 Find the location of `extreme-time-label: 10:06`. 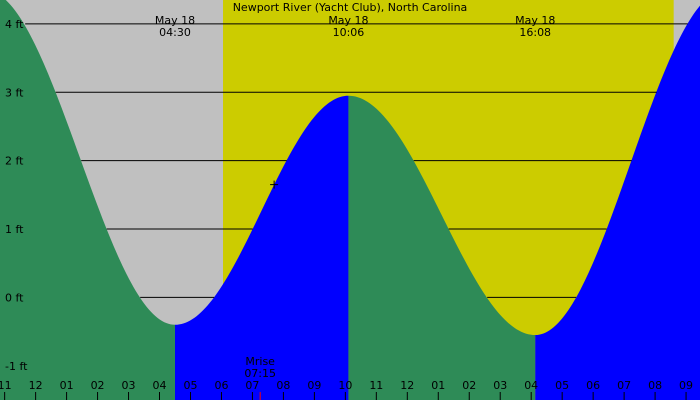

extreme-time-label: 10:06 is located at coordinates (349, 32).